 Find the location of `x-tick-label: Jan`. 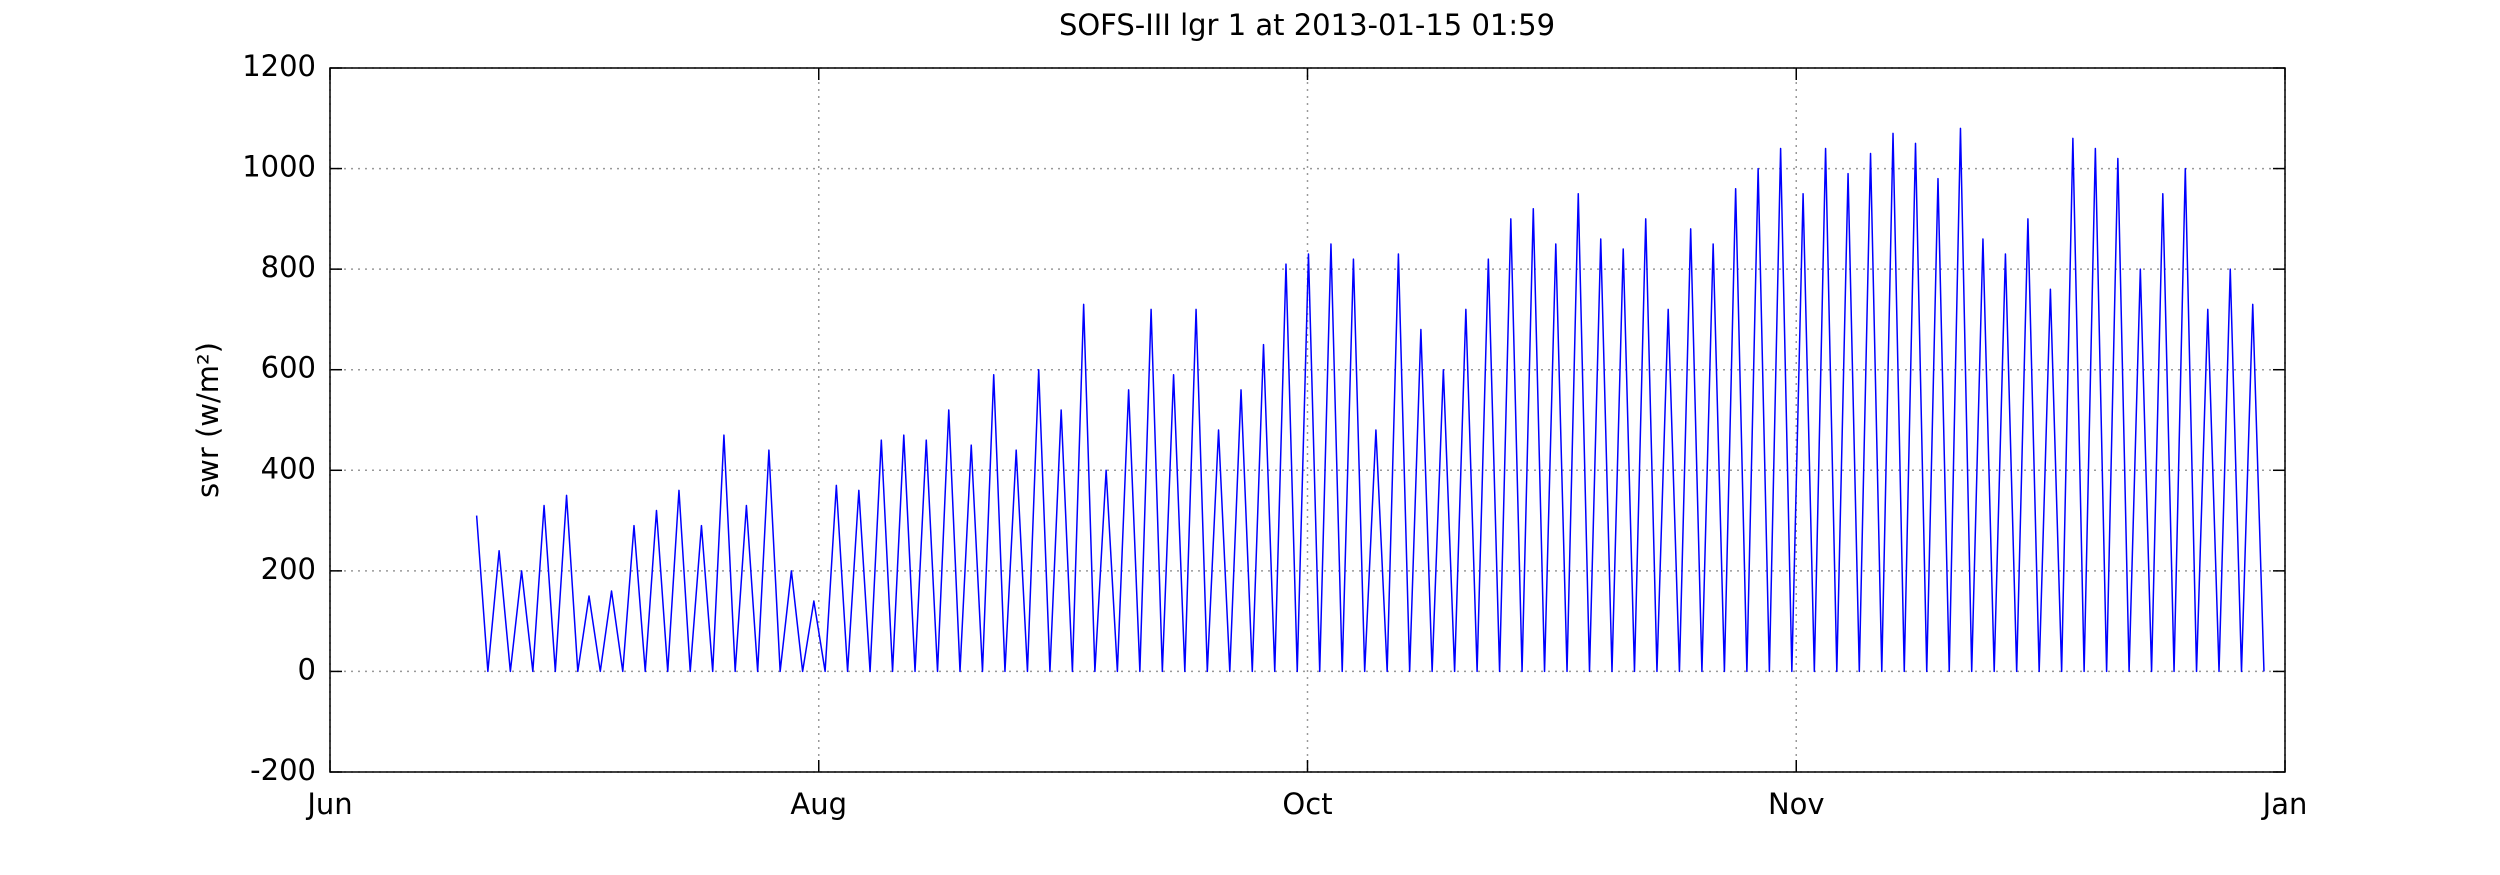

x-tick-label: Jan is located at coordinates (2284, 804).